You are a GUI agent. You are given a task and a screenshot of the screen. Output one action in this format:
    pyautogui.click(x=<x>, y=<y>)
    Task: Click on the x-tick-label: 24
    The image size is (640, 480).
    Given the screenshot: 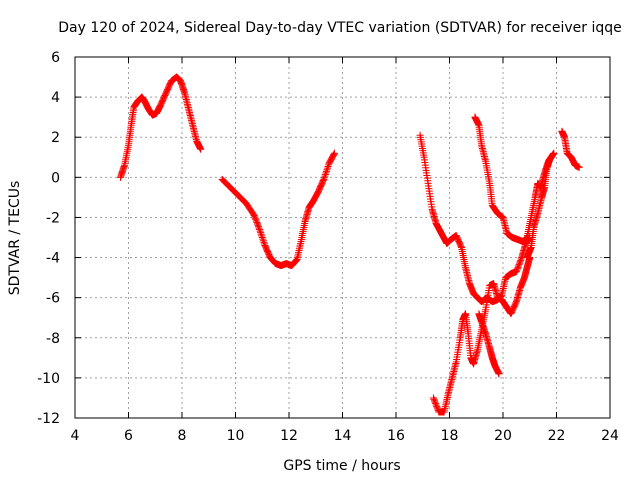 What is the action you would take?
    pyautogui.click(x=610, y=436)
    